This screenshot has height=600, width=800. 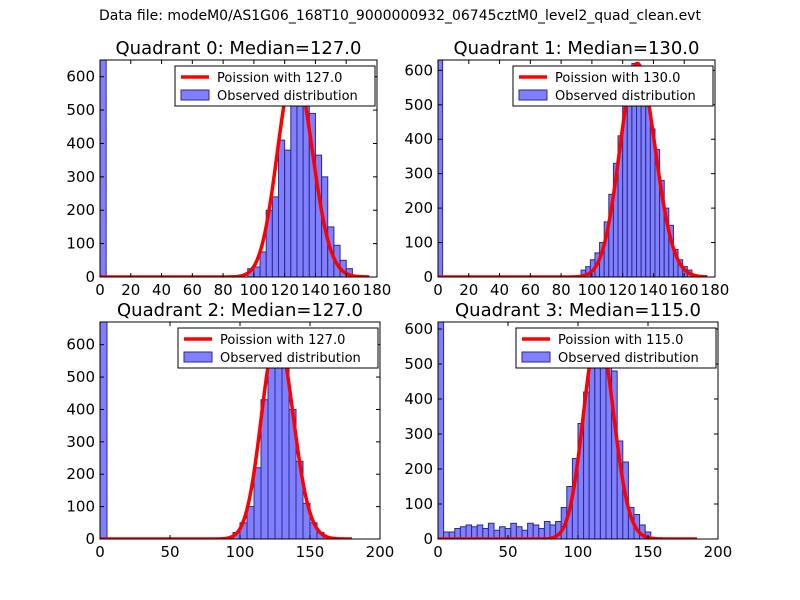 What do you see at coordinates (620, 340) in the screenshot?
I see `legend-curve-label: Poission with 115.0` at bounding box center [620, 340].